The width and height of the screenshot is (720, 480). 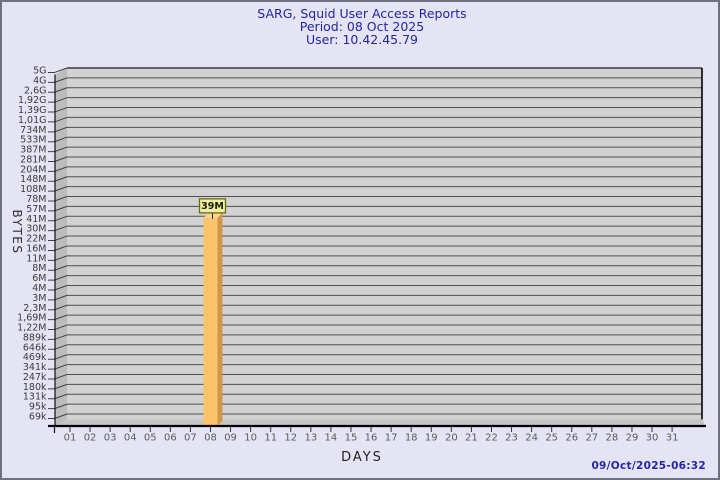 What do you see at coordinates (672, 438) in the screenshot?
I see `x-tick-label: 31` at bounding box center [672, 438].